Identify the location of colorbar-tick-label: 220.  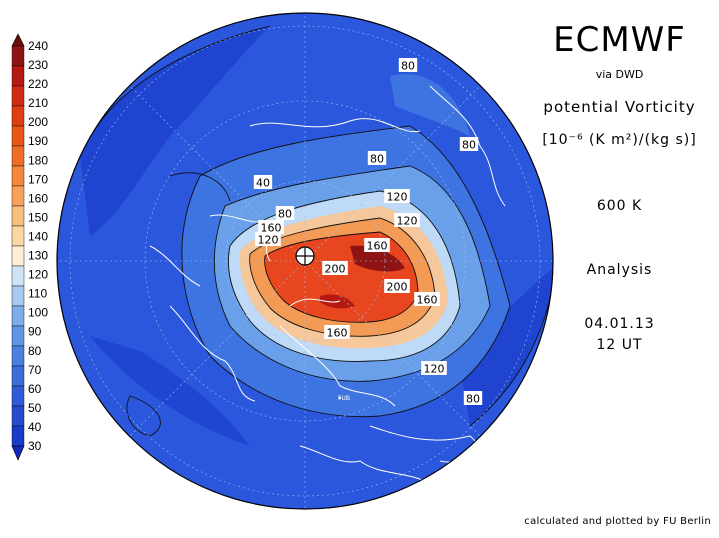
(38, 84).